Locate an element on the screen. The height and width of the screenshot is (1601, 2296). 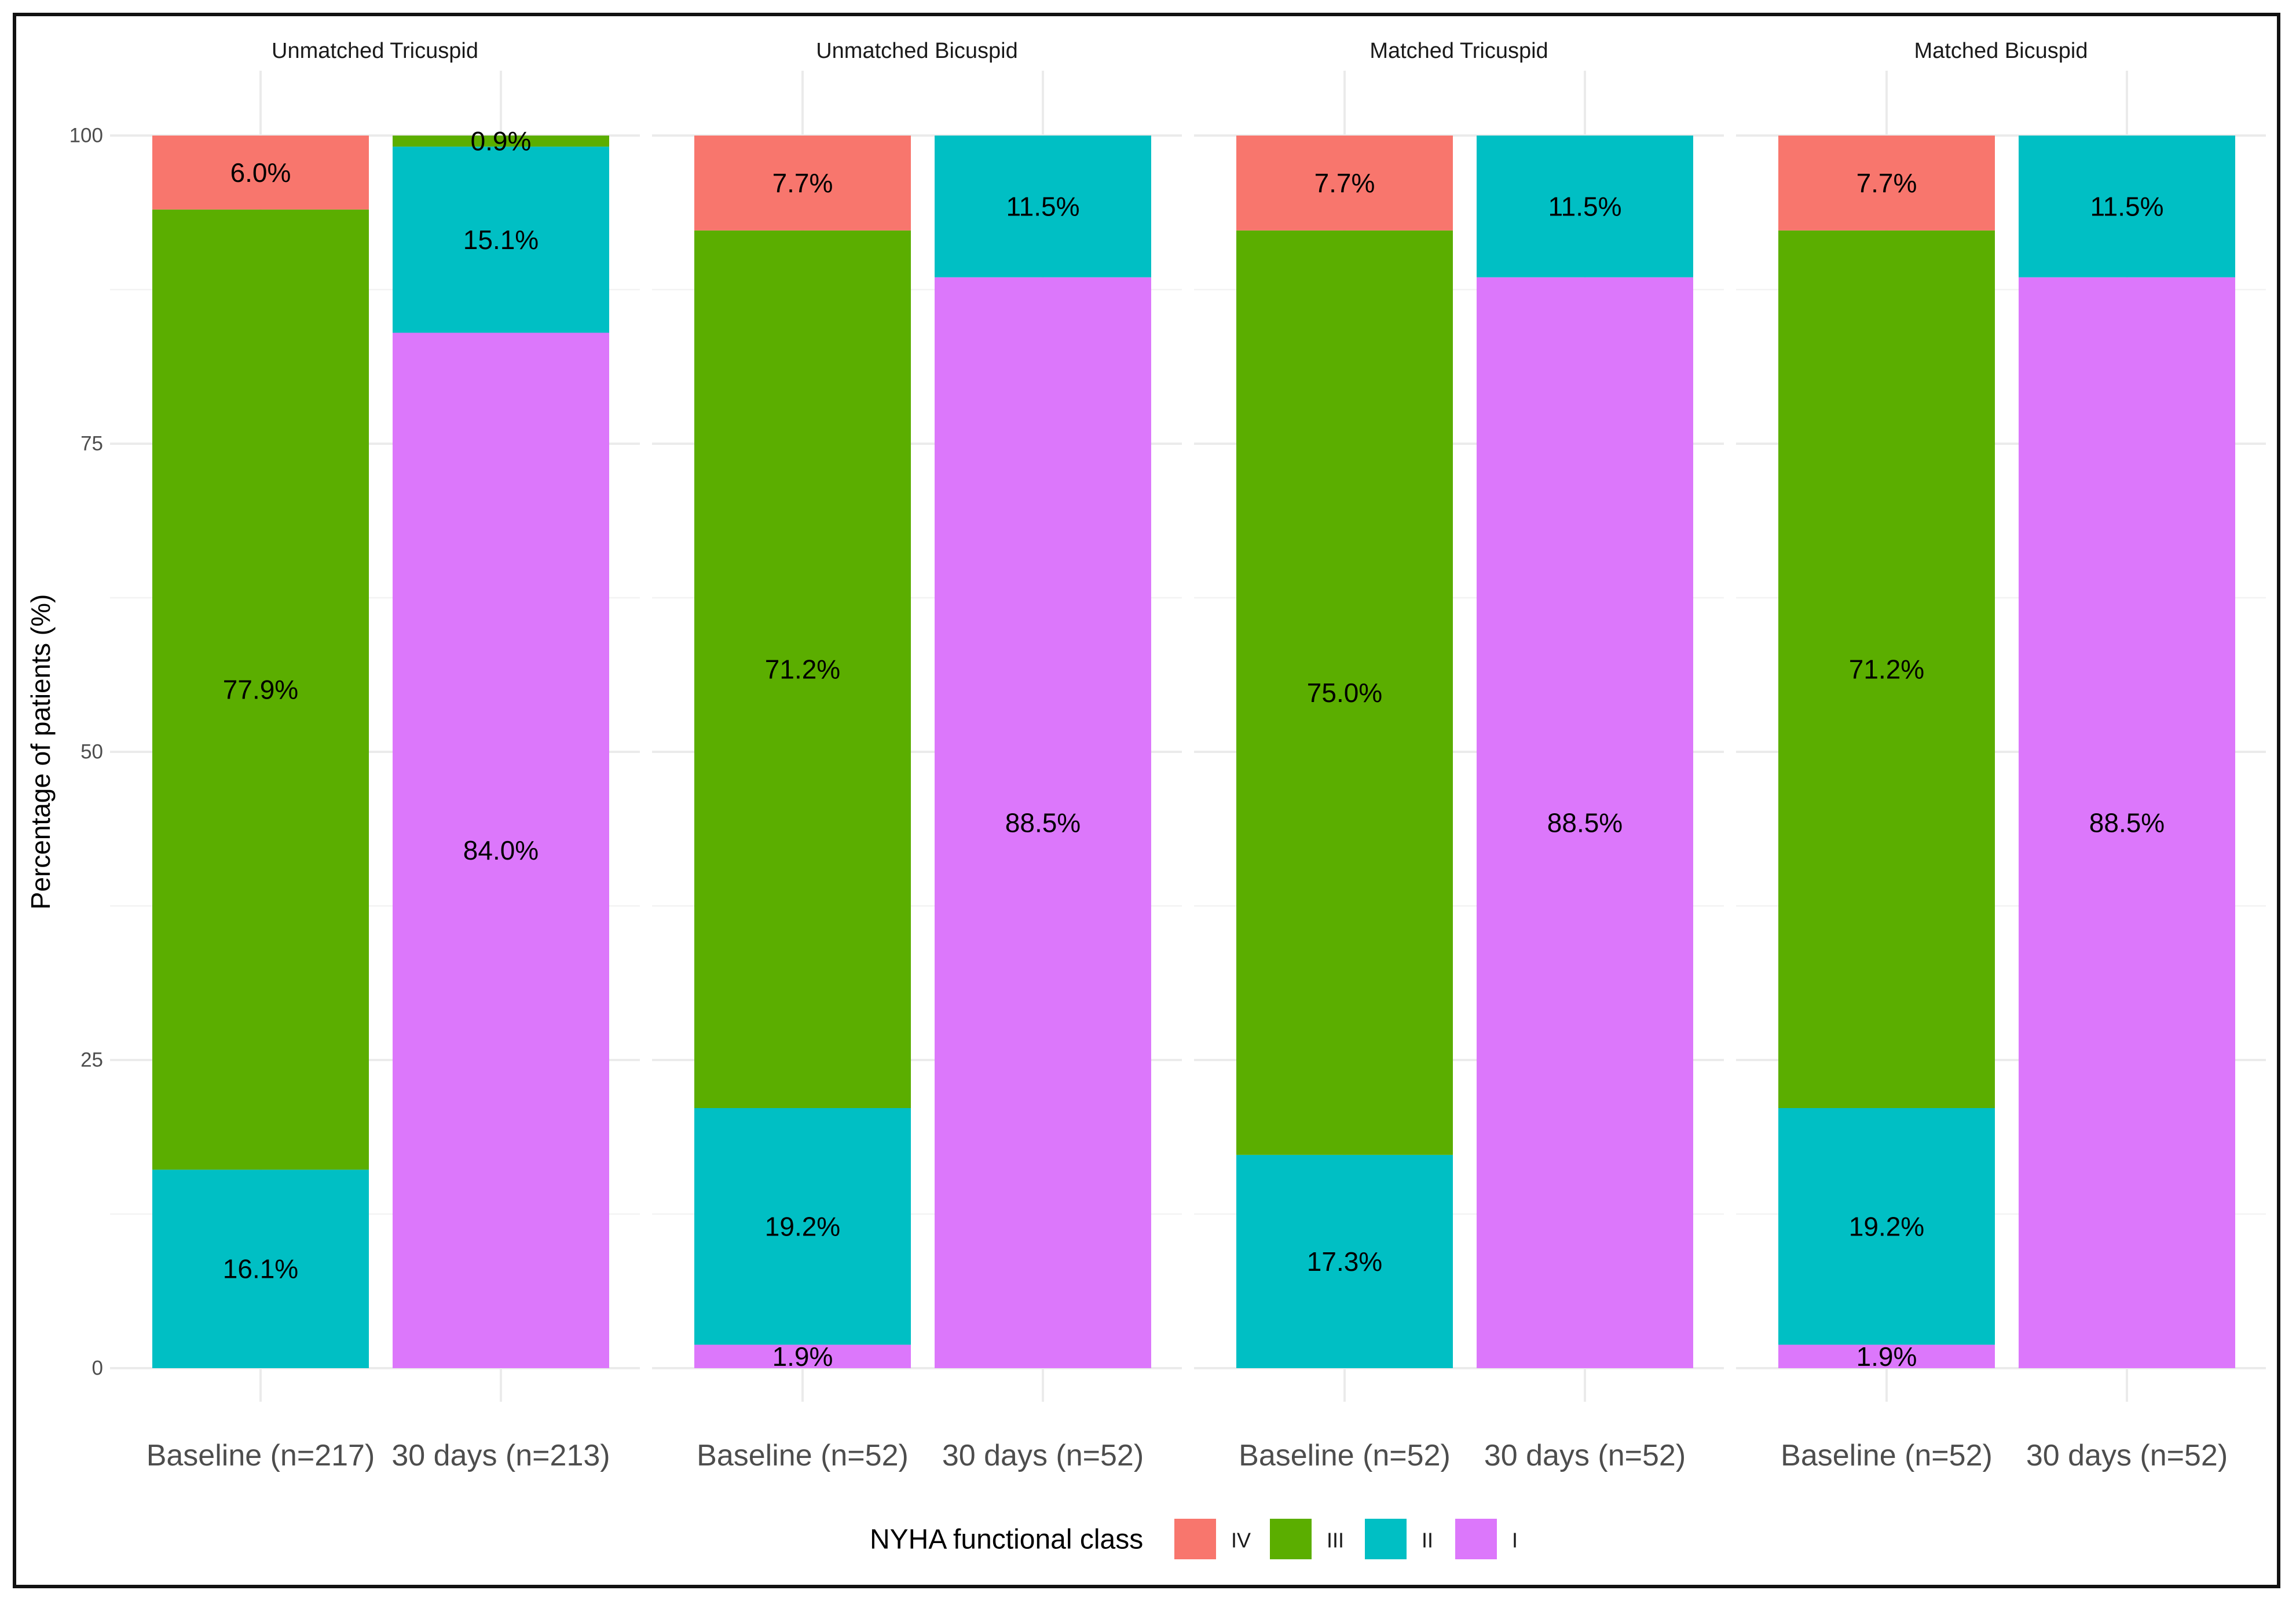
data-label: 17.3% is located at coordinates (1344, 1262).